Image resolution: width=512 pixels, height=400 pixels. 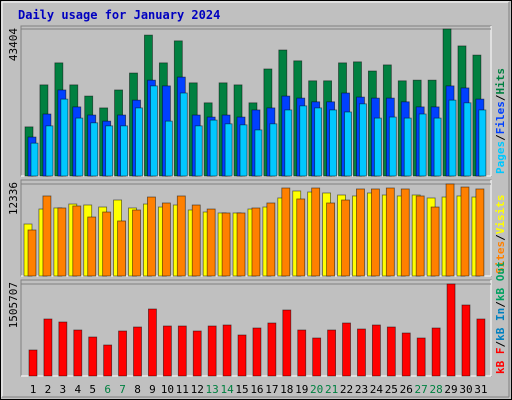 What do you see at coordinates (346, 389) in the screenshot?
I see `x-tick-label: 22` at bounding box center [346, 389].